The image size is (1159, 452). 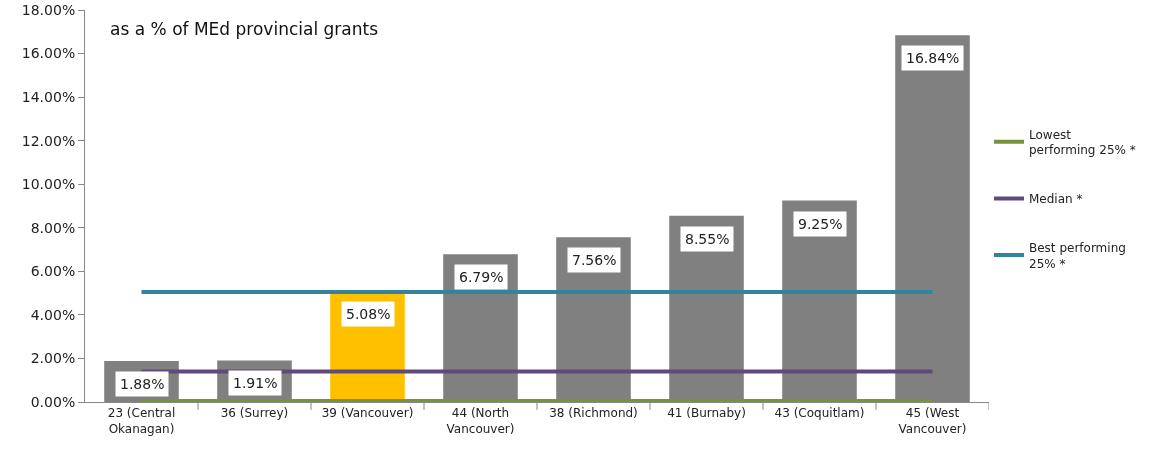 What do you see at coordinates (481, 277) in the screenshot?
I see `data-label: 6.79%` at bounding box center [481, 277].